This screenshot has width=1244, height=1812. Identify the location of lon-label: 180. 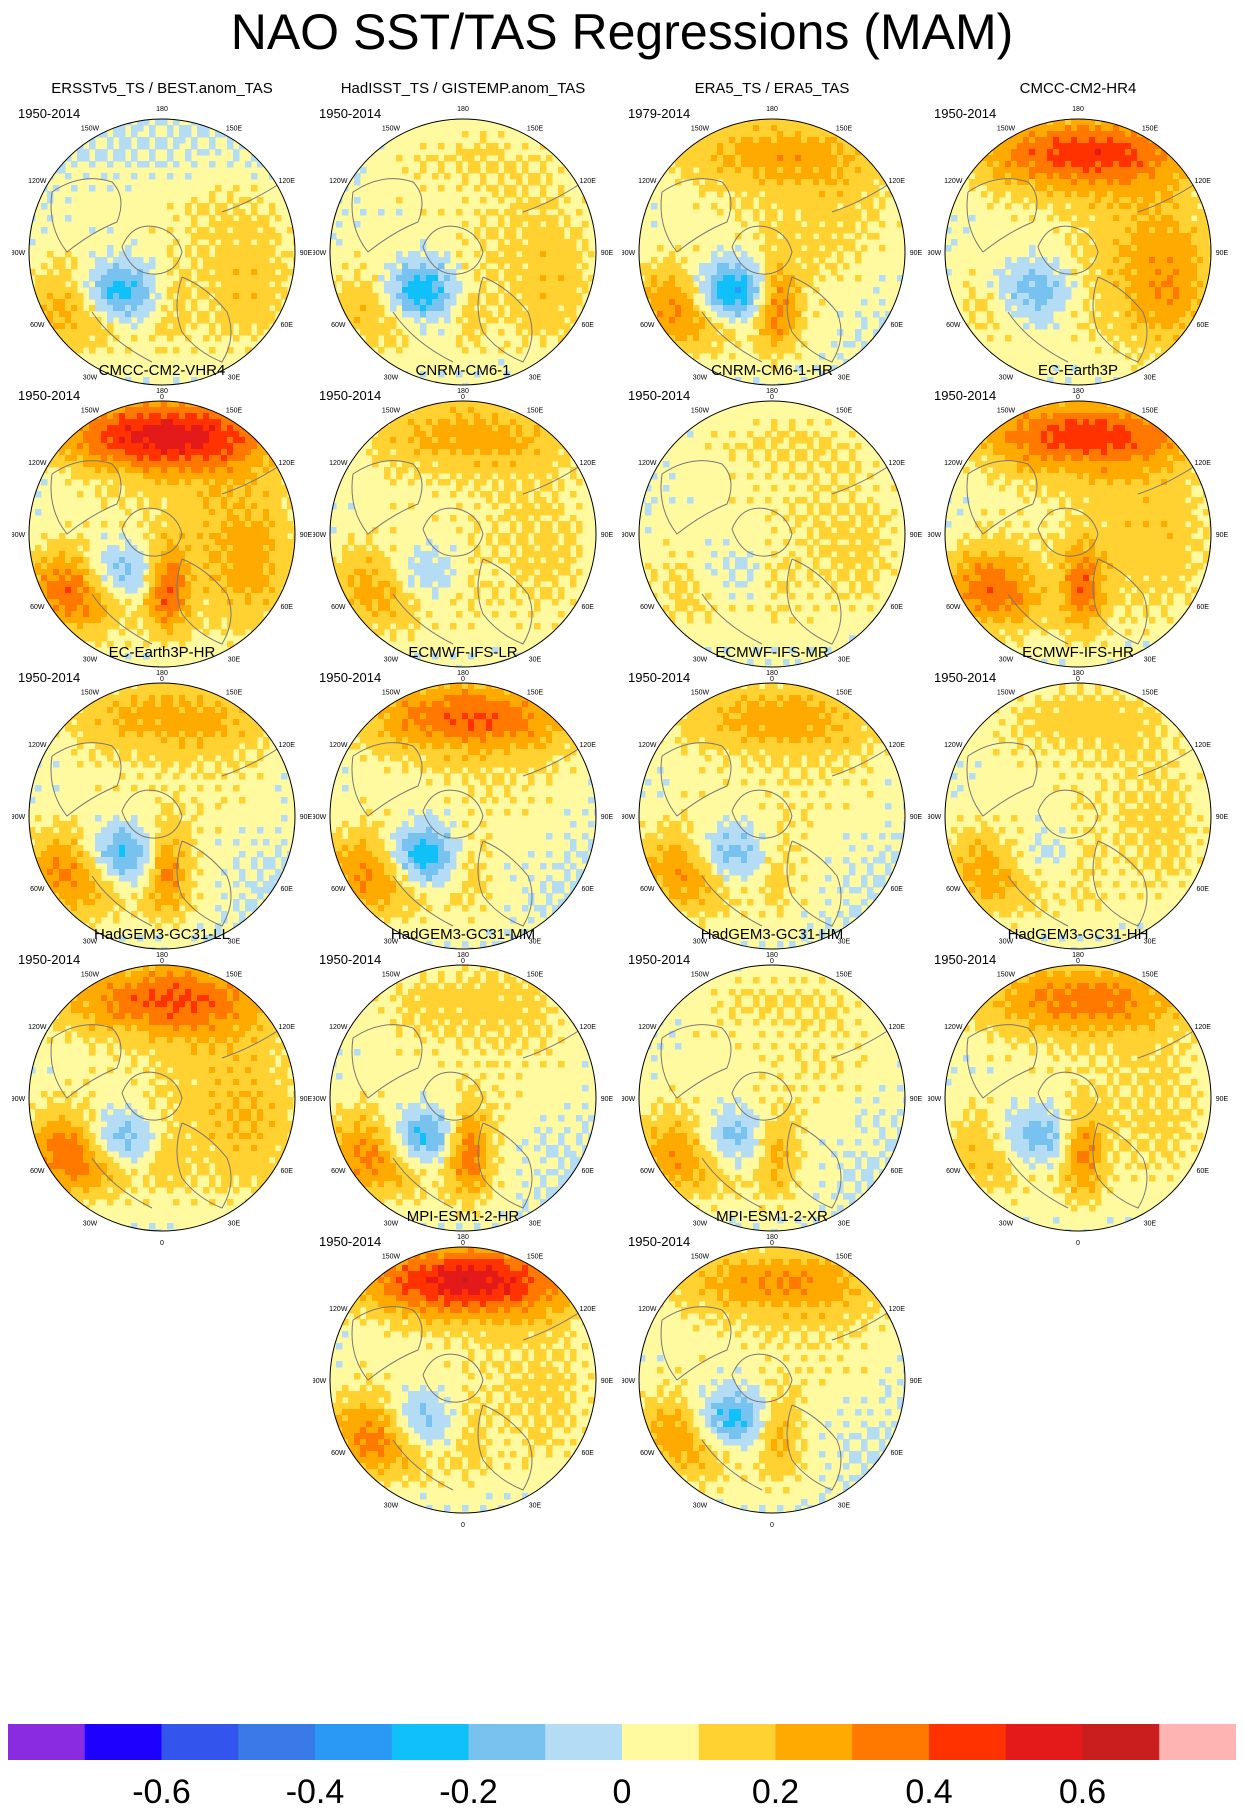
(463, 109).